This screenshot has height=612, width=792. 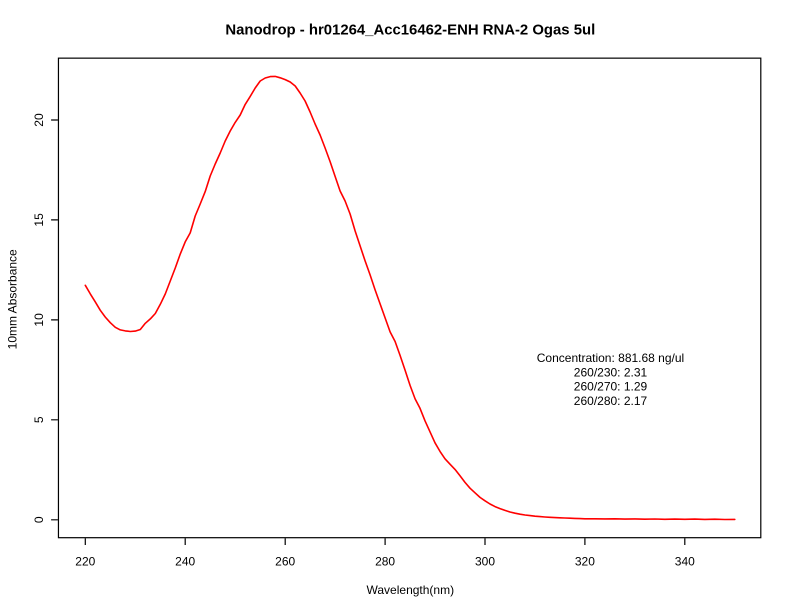 What do you see at coordinates (39, 120) in the screenshot?
I see `svg-text: 20` at bounding box center [39, 120].